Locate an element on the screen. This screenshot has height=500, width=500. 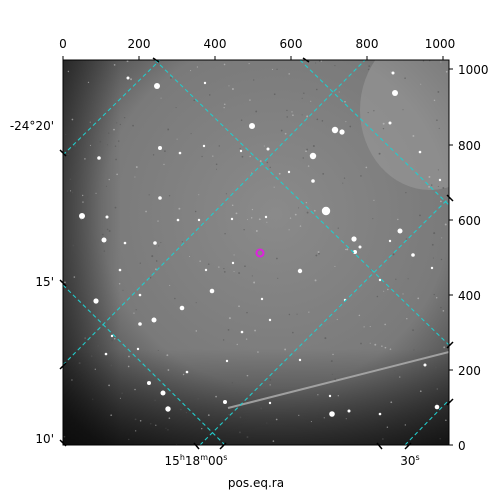
right-tick-label: 200 is located at coordinates (469, 371).